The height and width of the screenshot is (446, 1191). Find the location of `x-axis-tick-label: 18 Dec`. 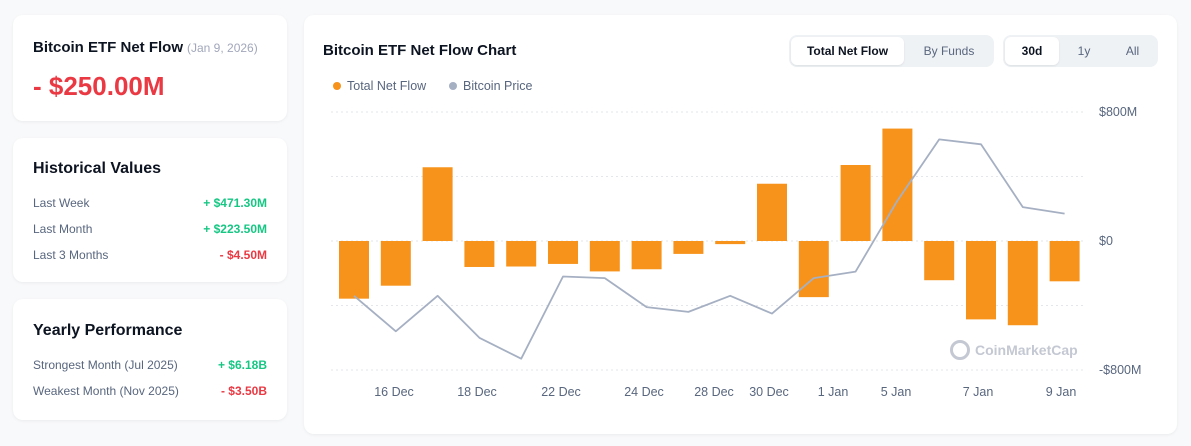

x-axis-tick-label: 18 Dec is located at coordinates (477, 392).